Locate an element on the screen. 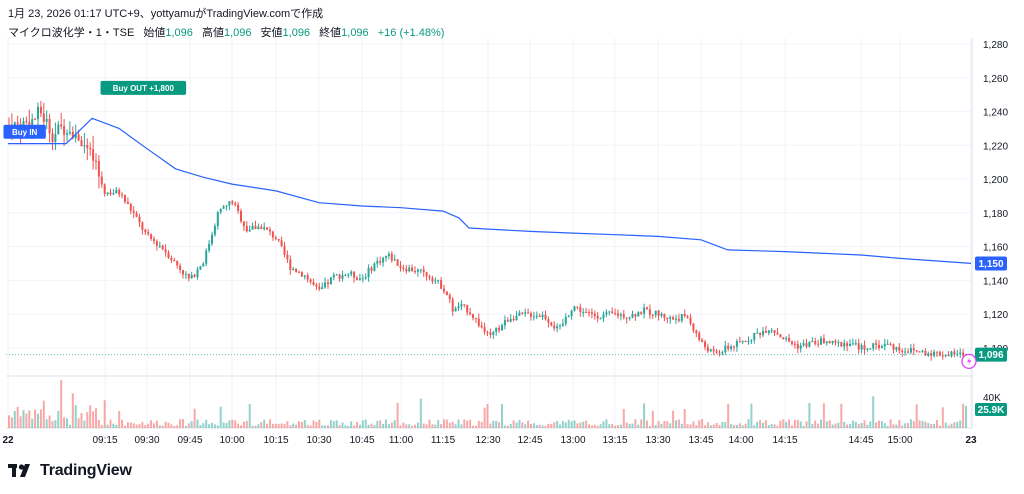 The height and width of the screenshot is (494, 1024). buy-out-label: Buy OUT +1,800 is located at coordinates (144, 88).